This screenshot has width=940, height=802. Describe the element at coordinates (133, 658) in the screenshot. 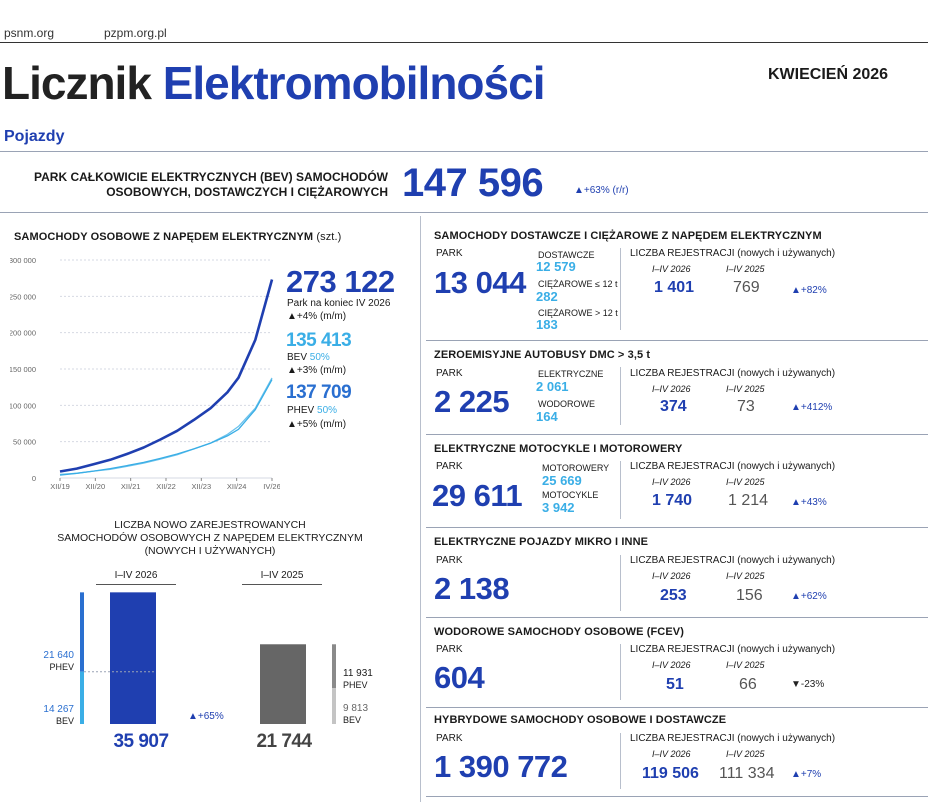

I see `bar-2026-total` at that location.